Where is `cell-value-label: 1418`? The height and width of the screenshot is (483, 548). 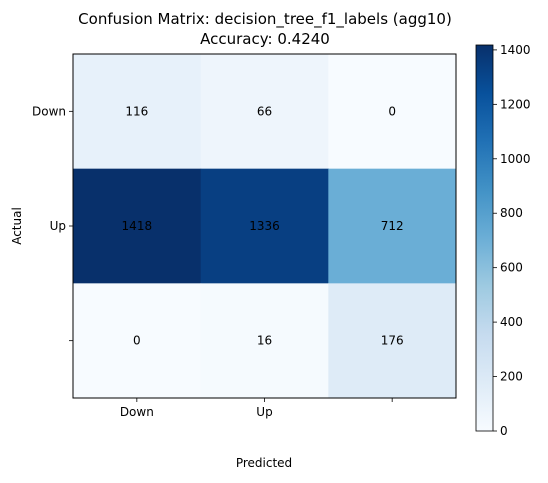 cell-value-label: 1418 is located at coordinates (137, 226).